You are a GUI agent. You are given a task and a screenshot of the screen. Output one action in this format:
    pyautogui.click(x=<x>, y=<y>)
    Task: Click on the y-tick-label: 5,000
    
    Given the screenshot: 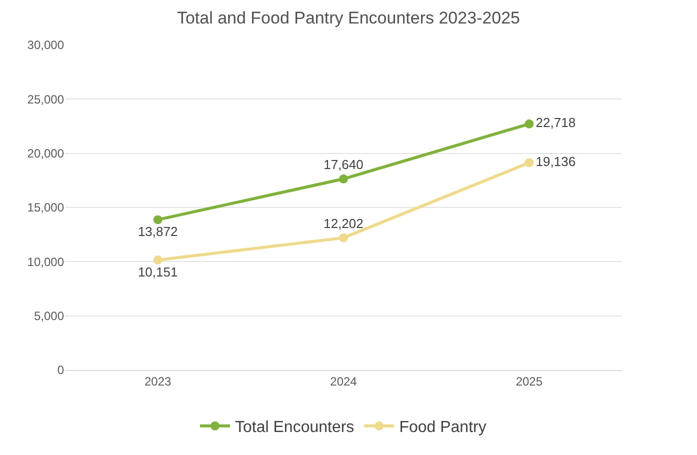 What is the action you would take?
    pyautogui.click(x=49, y=316)
    